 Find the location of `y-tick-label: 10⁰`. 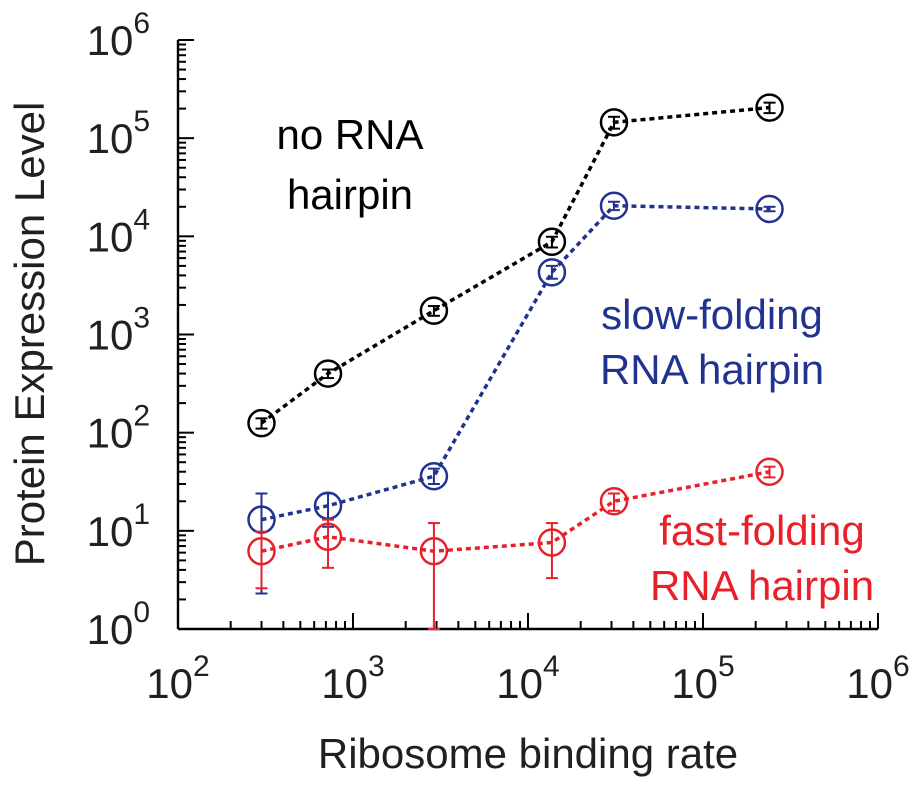

y-tick-label: 10⁰ is located at coordinates (118, 624).